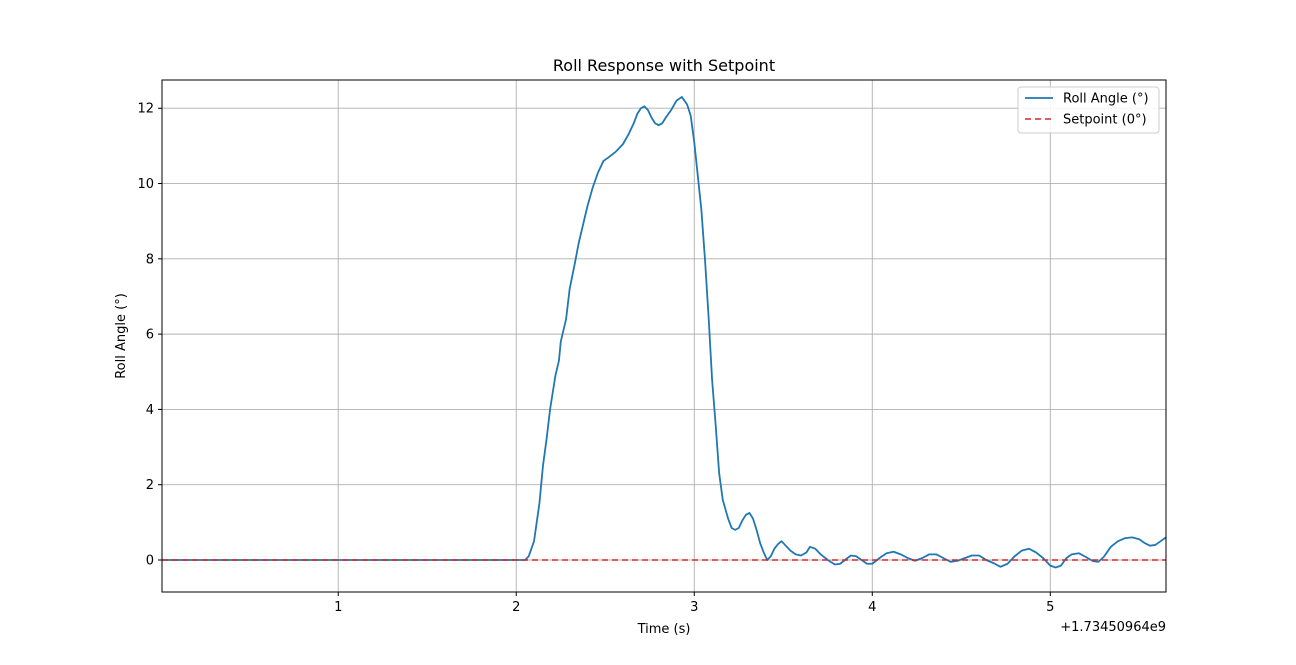 The height and width of the screenshot is (665, 1296). Describe the element at coordinates (150, 410) in the screenshot. I see `y-tick-label: 4` at that location.